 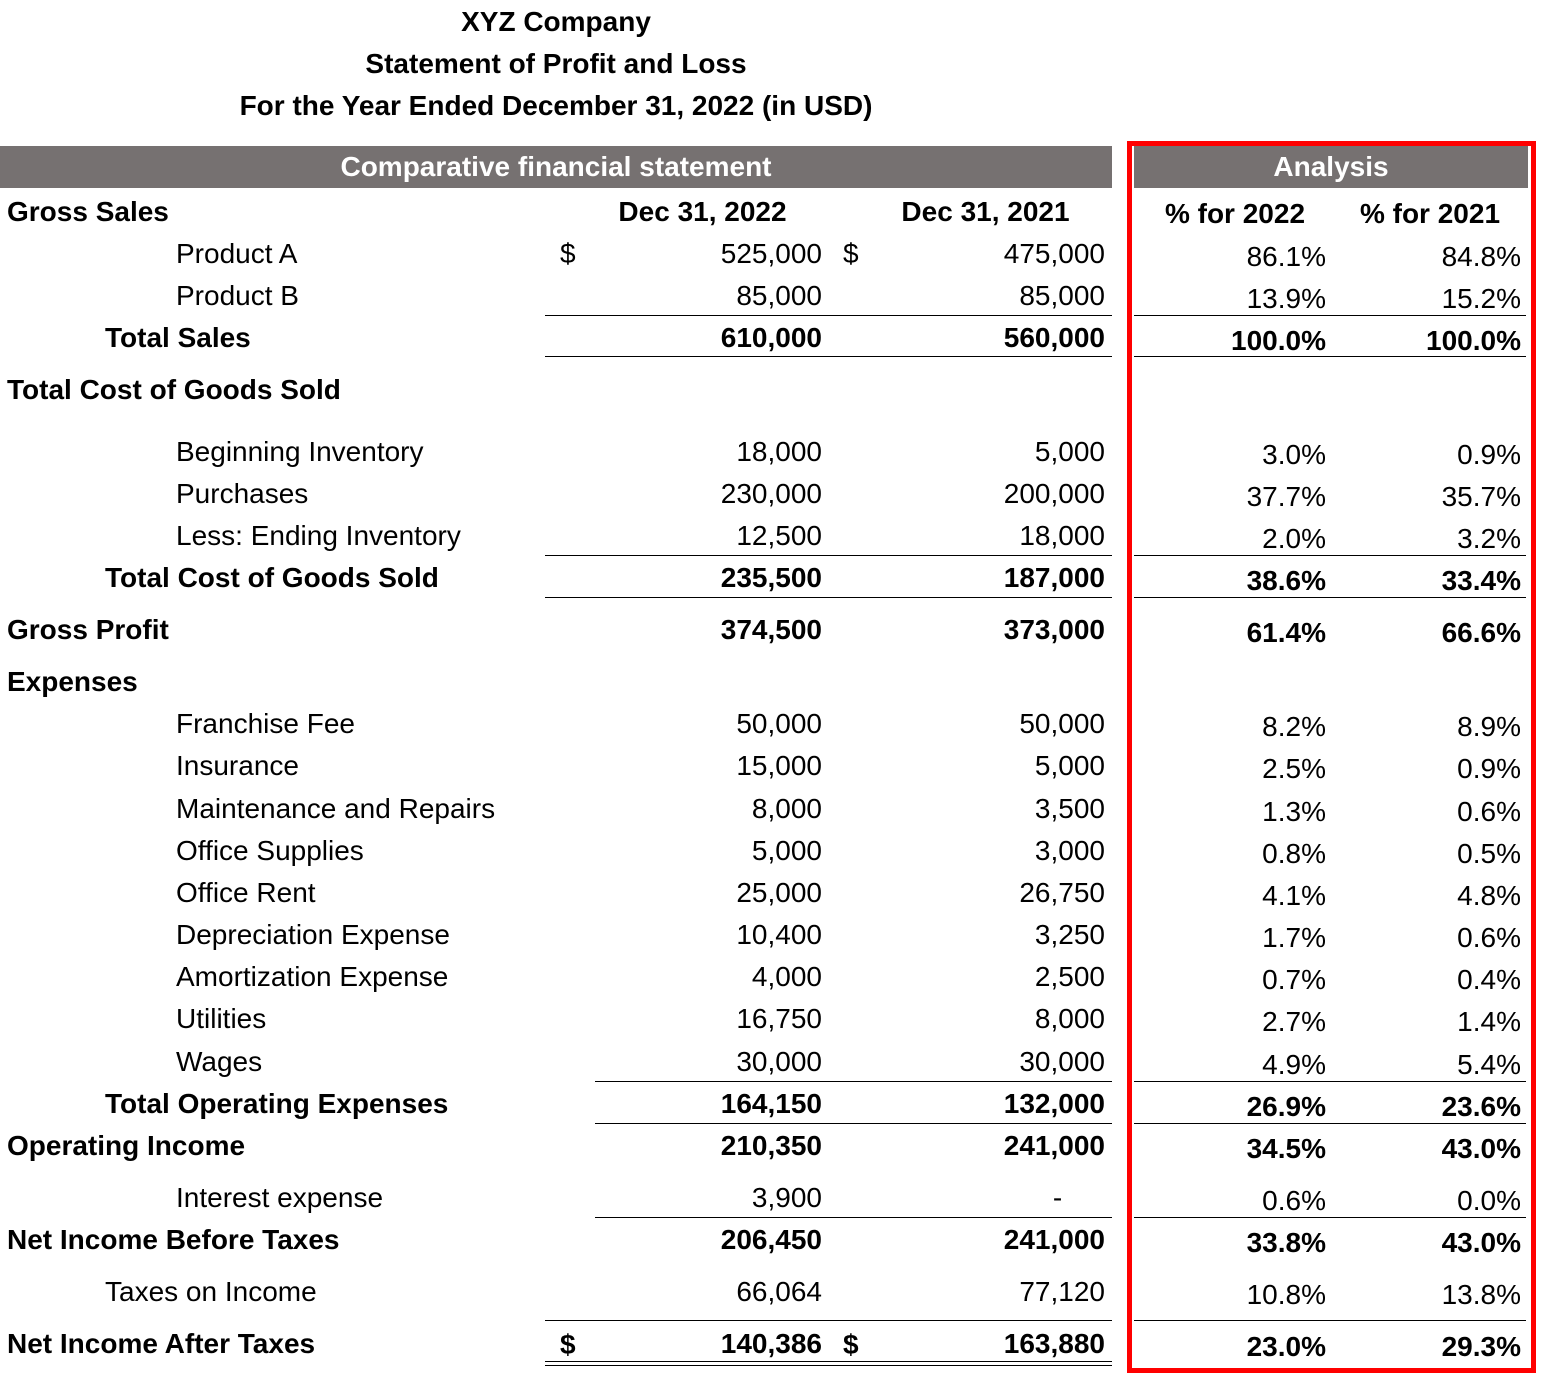 What do you see at coordinates (1069, 976) in the screenshot?
I see `value-2021: 2,500` at bounding box center [1069, 976].